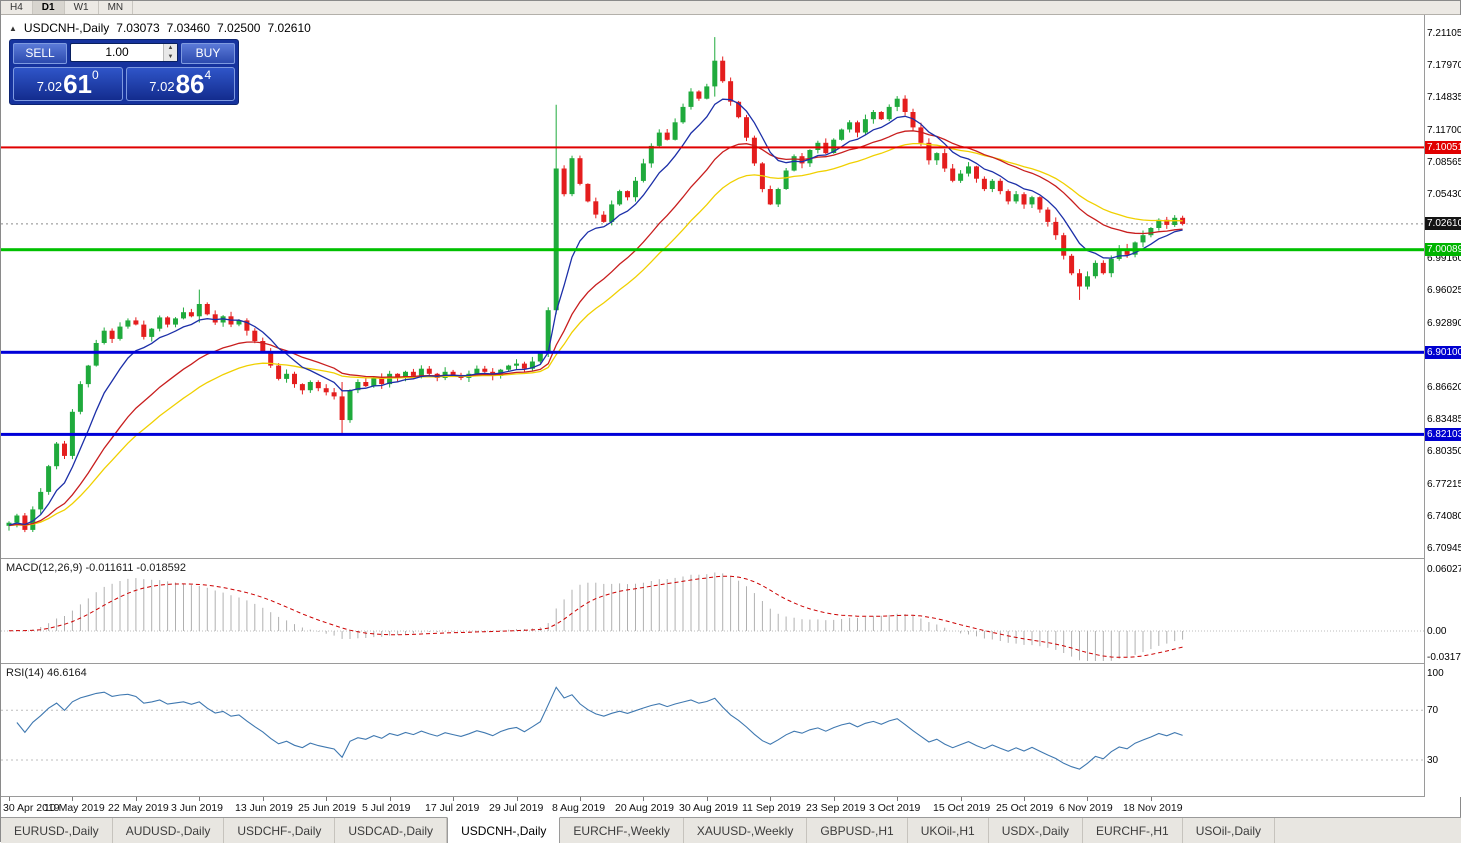 The height and width of the screenshot is (843, 1461). I want to click on ohlc-low: 7.02500, so click(239, 28).